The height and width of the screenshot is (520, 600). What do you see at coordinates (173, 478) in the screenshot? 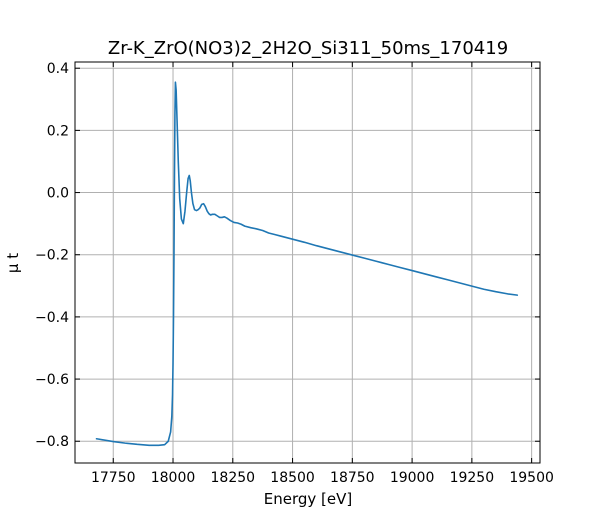
I see `x-tick-label: 18000` at bounding box center [173, 478].